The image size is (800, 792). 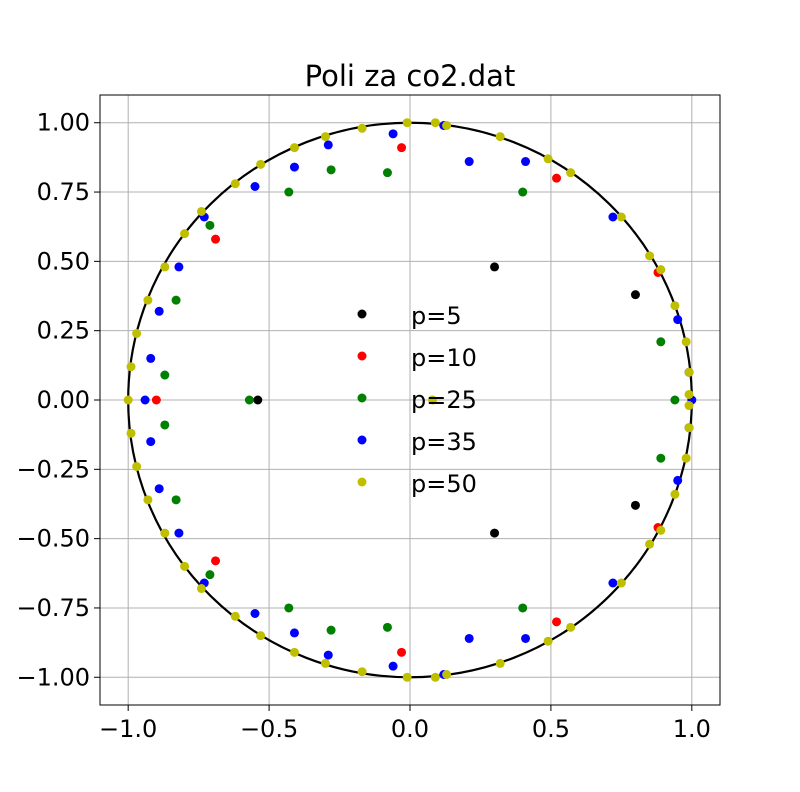 I want to click on chart-title: Poli za co2.dat, so click(x=410, y=76).